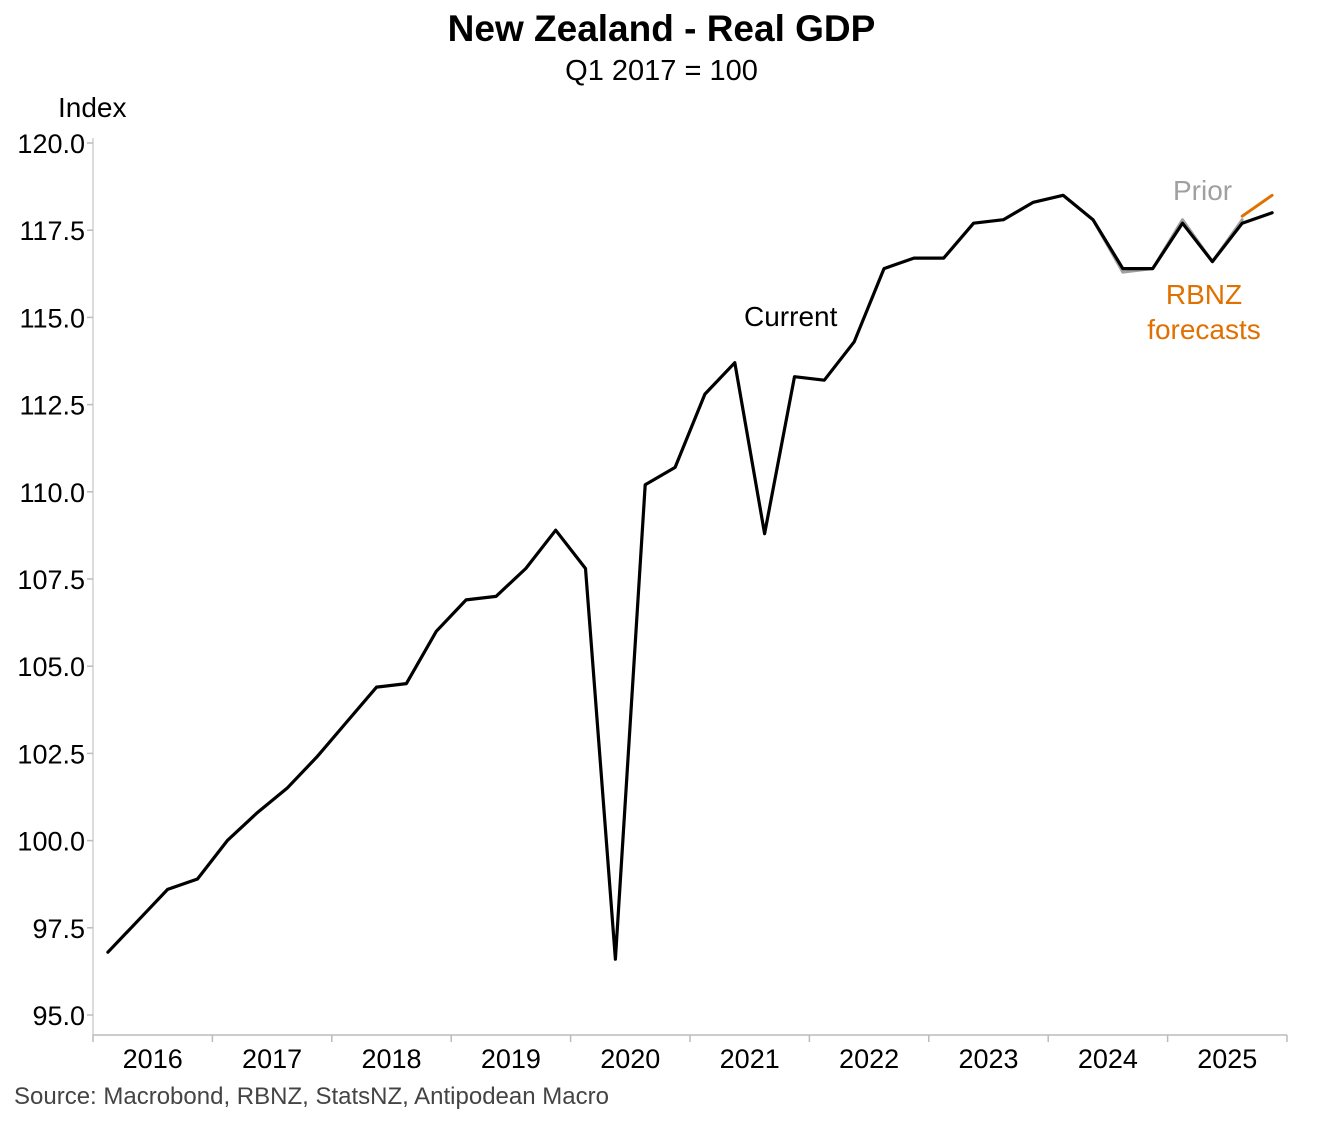 This screenshot has height=1122, width=1323. I want to click on x-tick-label: 2019, so click(511, 1059).